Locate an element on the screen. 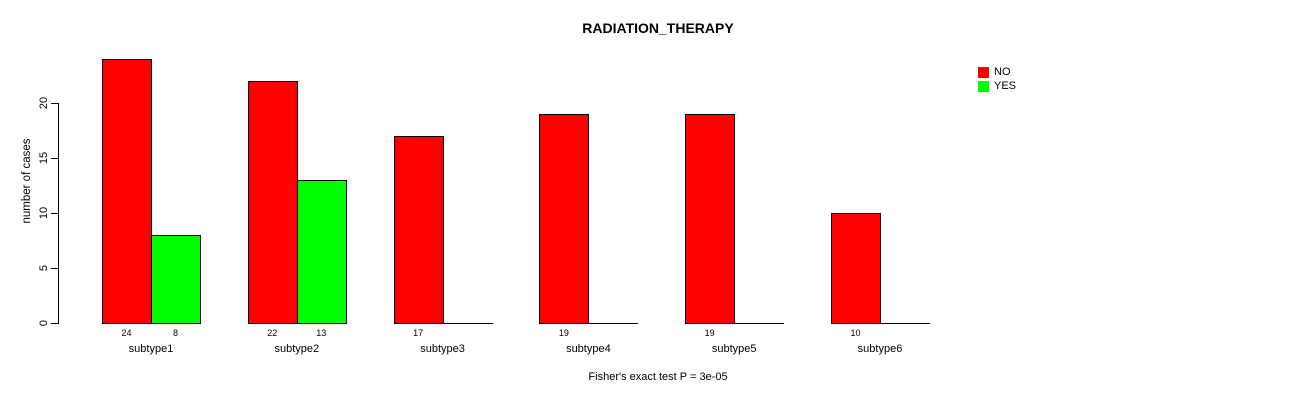 This screenshot has height=400, width=1290. y-axis-title: number of cases is located at coordinates (27, 181).